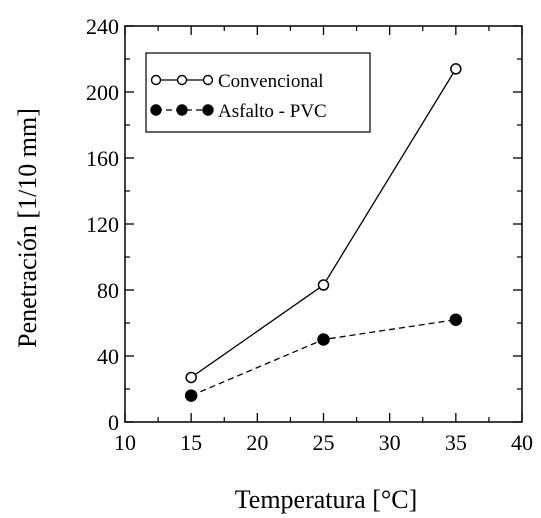  Describe the element at coordinates (27, 228) in the screenshot. I see `y-axis-label: Penetración [1/10 mm]` at that location.